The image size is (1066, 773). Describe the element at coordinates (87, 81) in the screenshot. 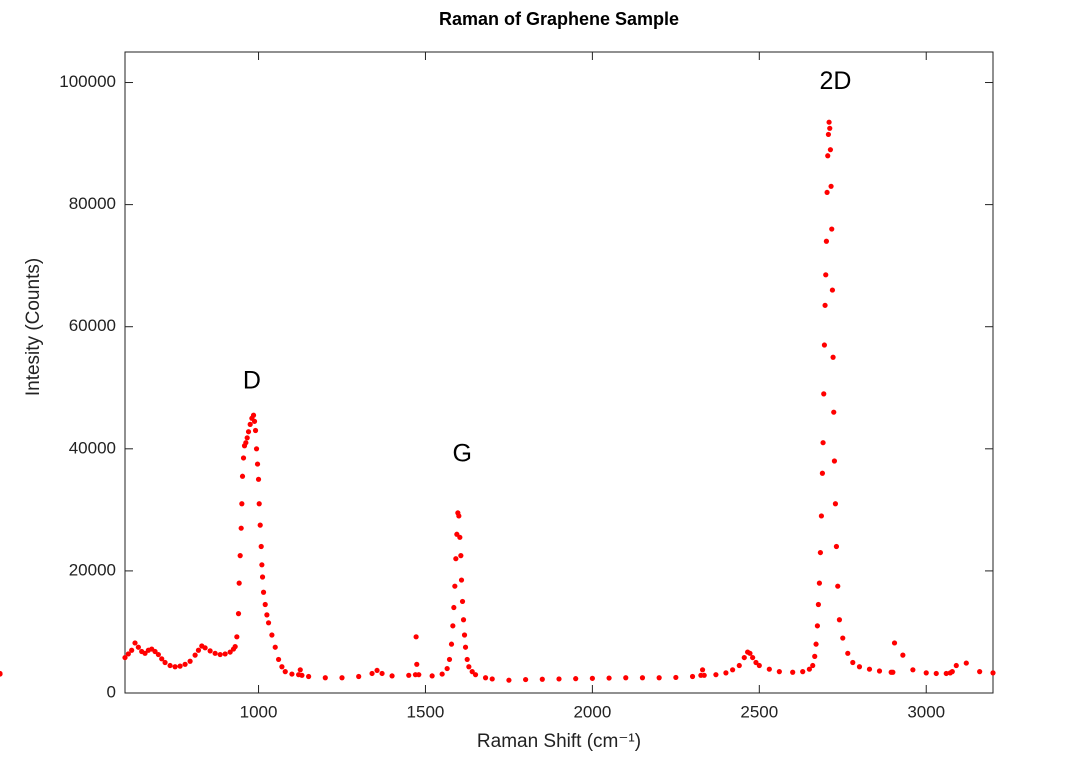

I see `y-tick-label: 100000` at that location.